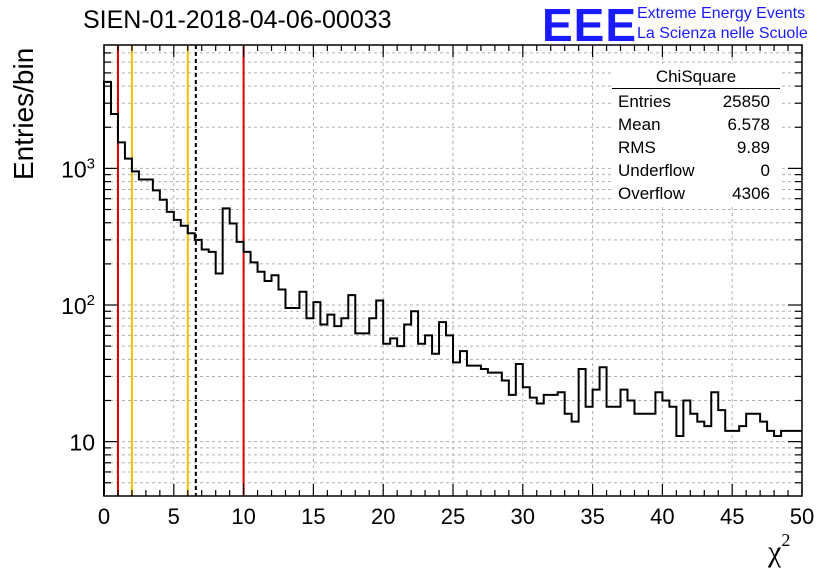  I want to click on x-axis-label-symbol: χ, so click(775, 551).